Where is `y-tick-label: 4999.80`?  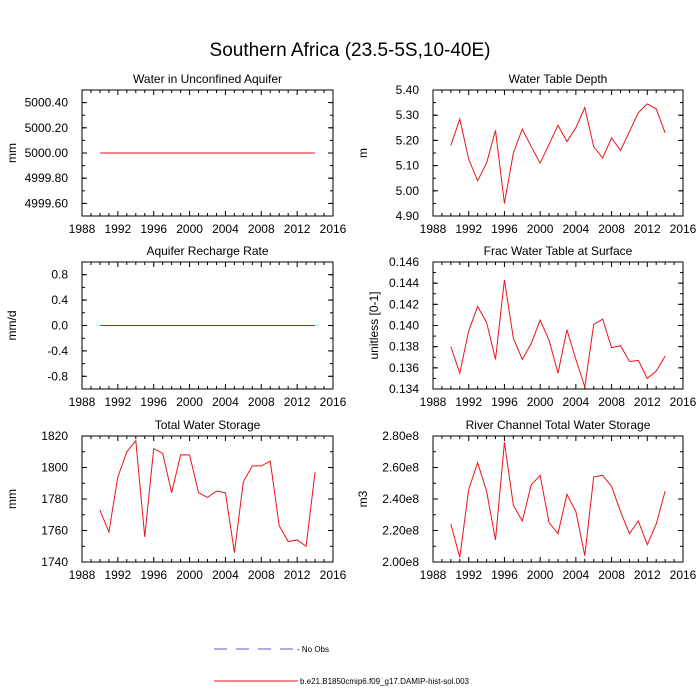
y-tick-label: 4999.80 is located at coordinates (47, 178).